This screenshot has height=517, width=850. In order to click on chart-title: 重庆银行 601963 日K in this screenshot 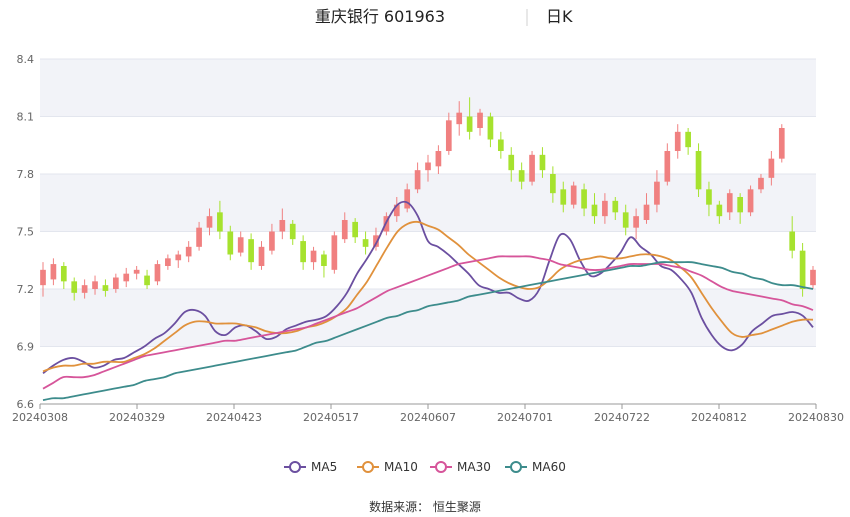, I will do `click(444, 16)`.